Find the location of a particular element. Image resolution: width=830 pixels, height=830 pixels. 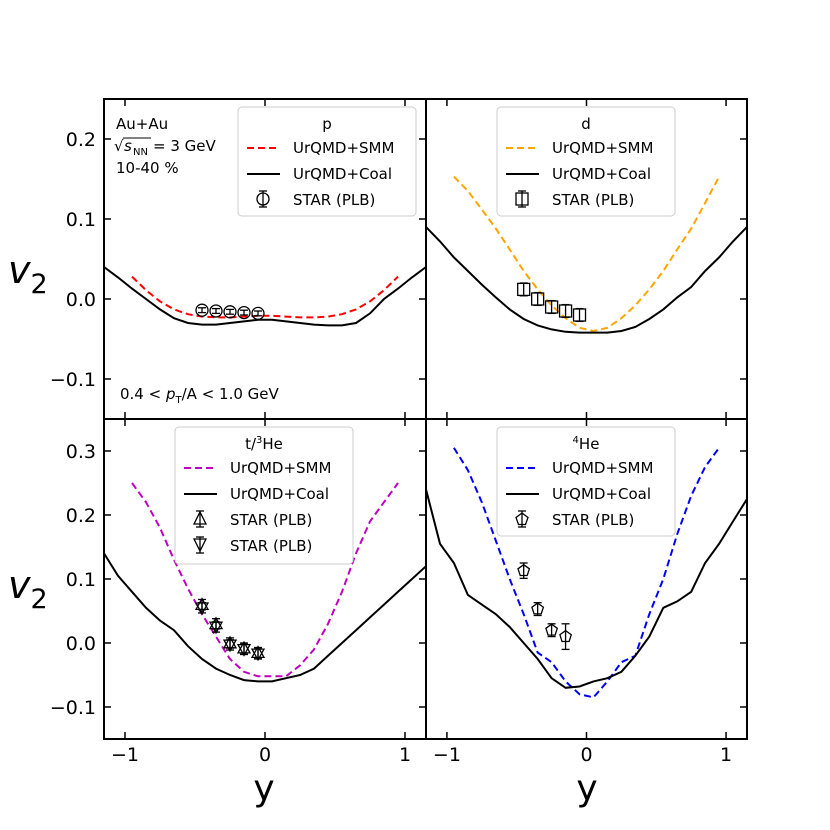

y-tick-label: 0.3 is located at coordinates (81, 452).